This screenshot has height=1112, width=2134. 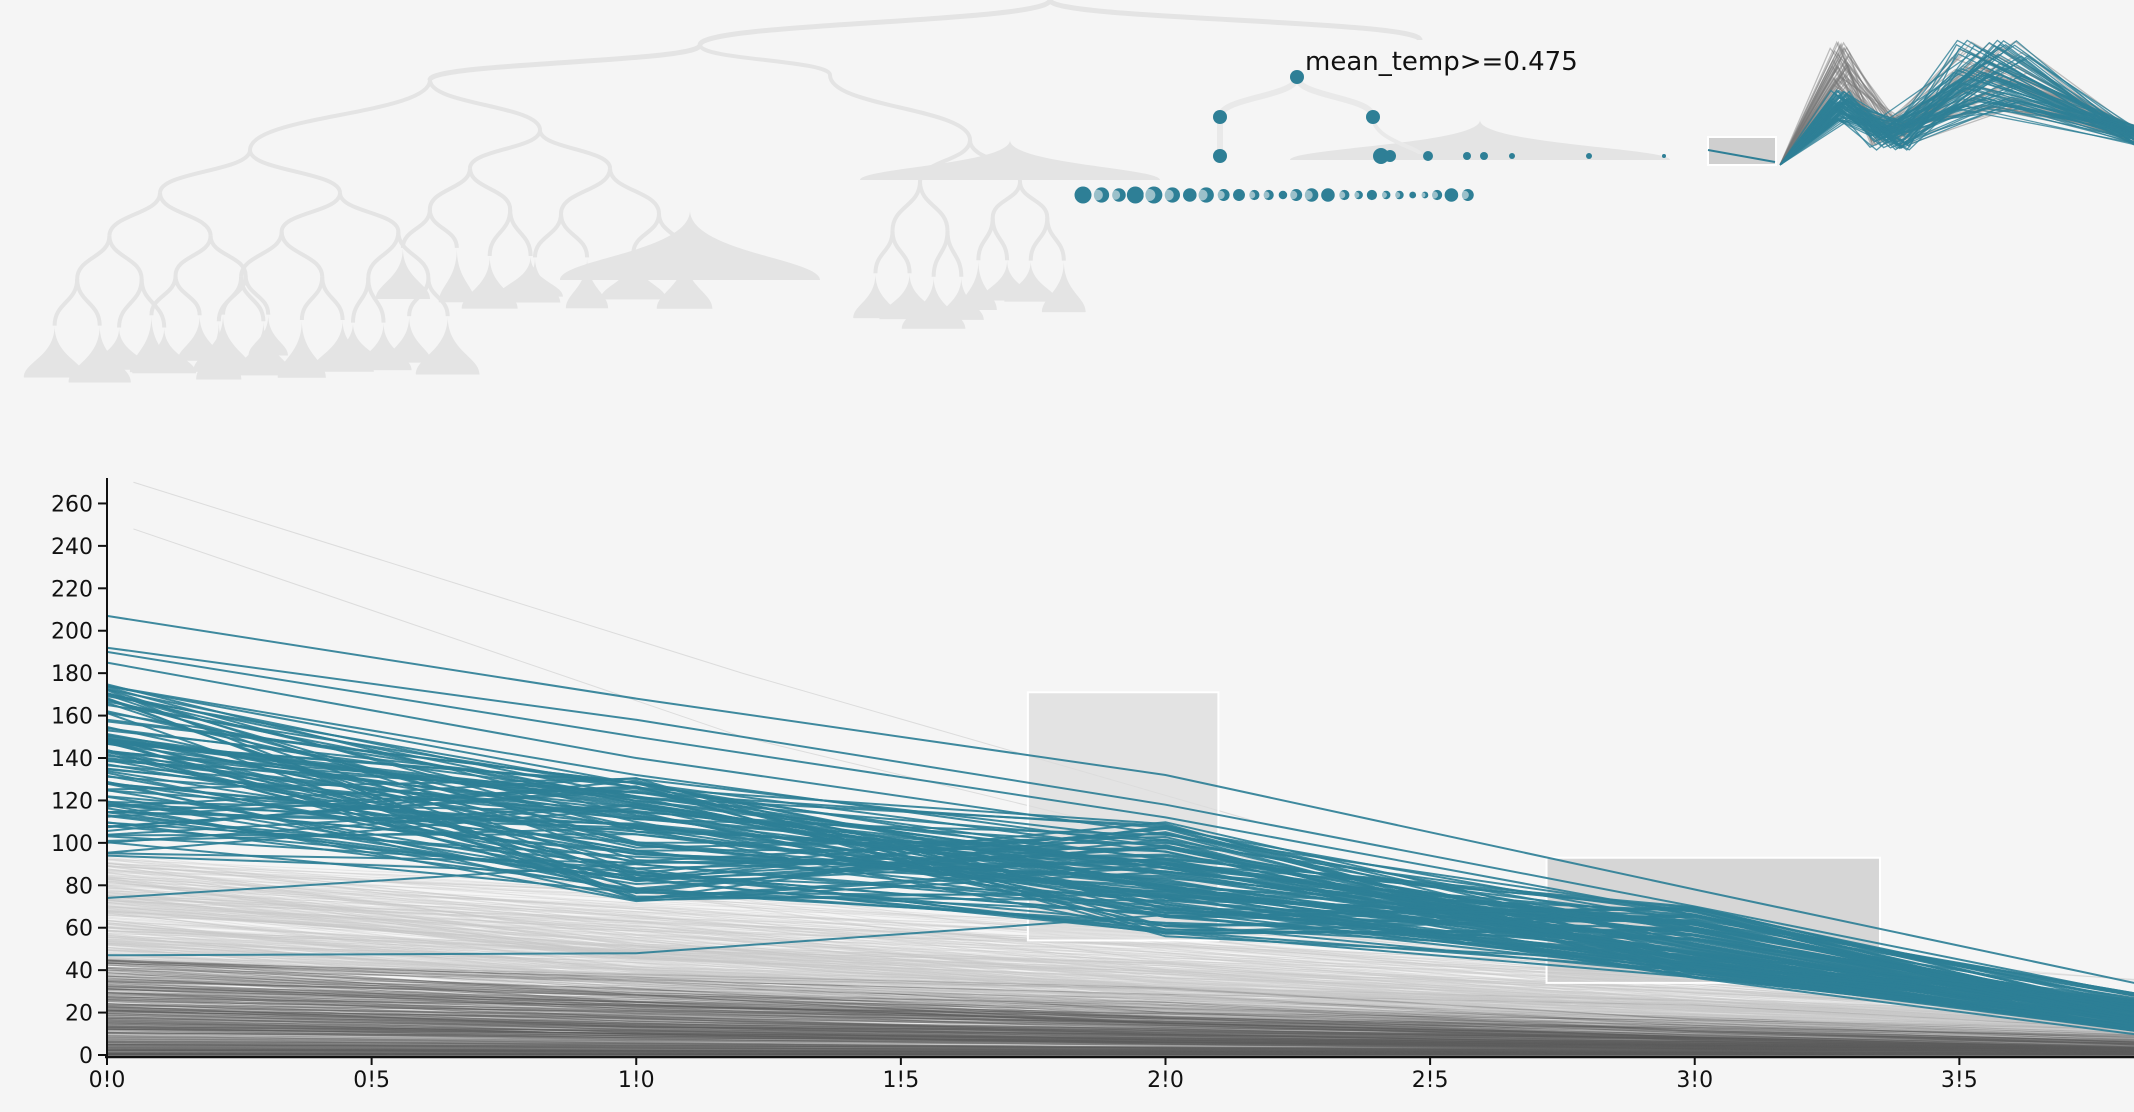 I want to click on decision-tree-active-path, so click(x=1370, y=137).